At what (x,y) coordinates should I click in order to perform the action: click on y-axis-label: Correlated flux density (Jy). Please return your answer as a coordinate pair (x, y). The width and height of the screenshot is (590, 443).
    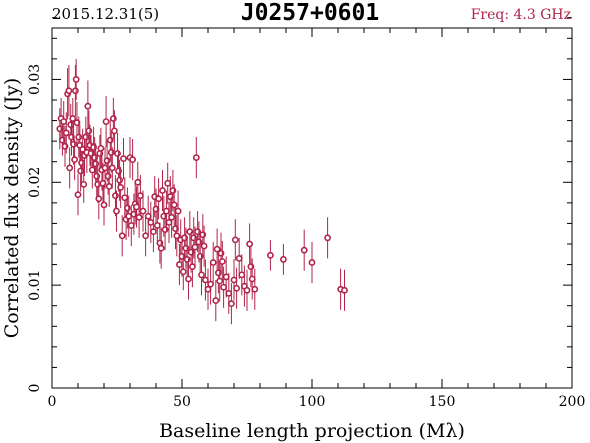
    Looking at the image, I should click on (12, 208).